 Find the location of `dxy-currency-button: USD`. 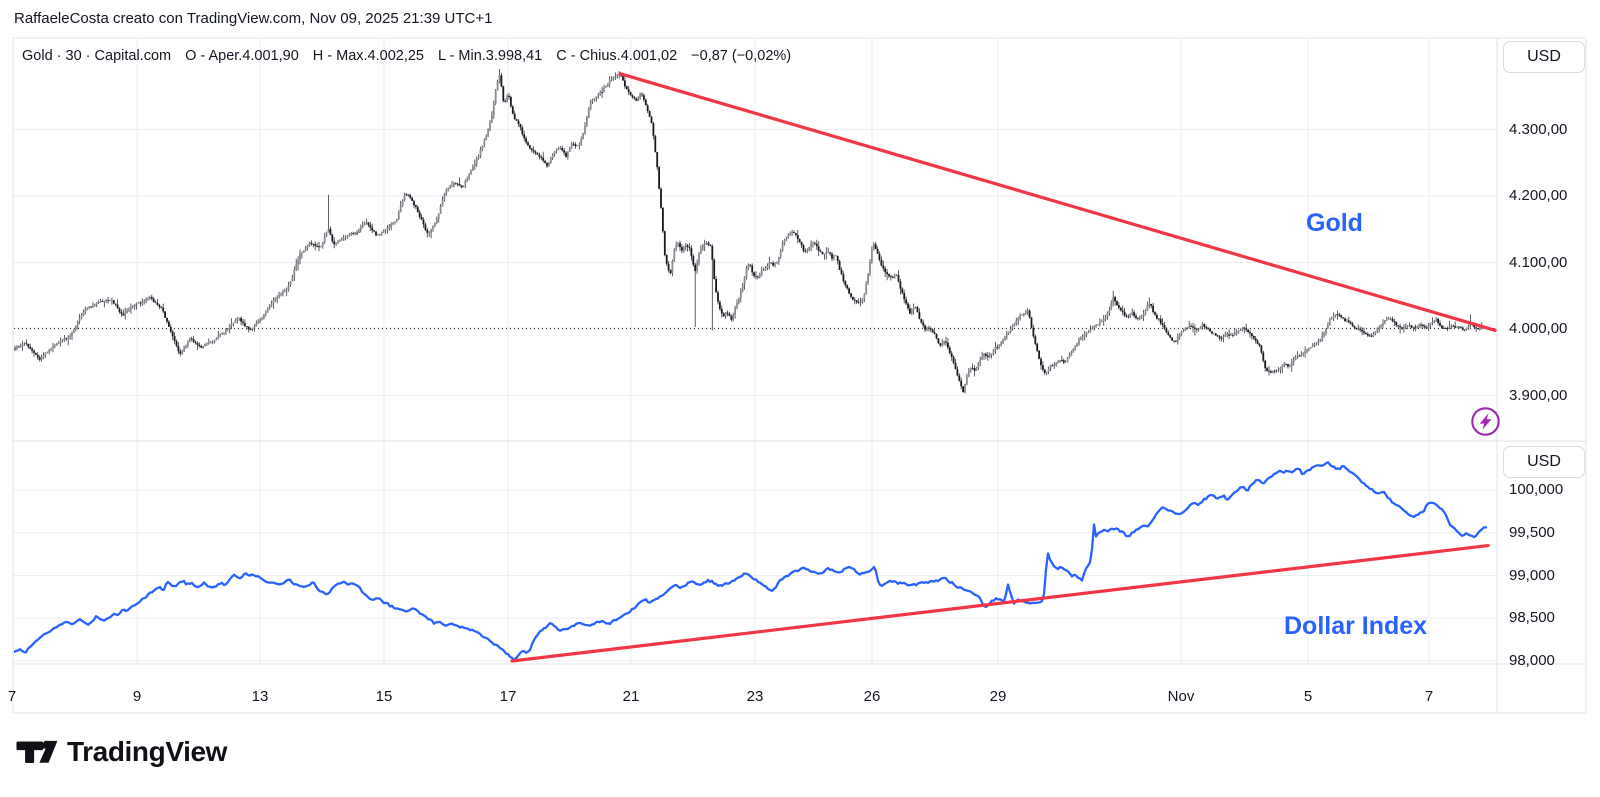

dxy-currency-button: USD is located at coordinates (1544, 462).